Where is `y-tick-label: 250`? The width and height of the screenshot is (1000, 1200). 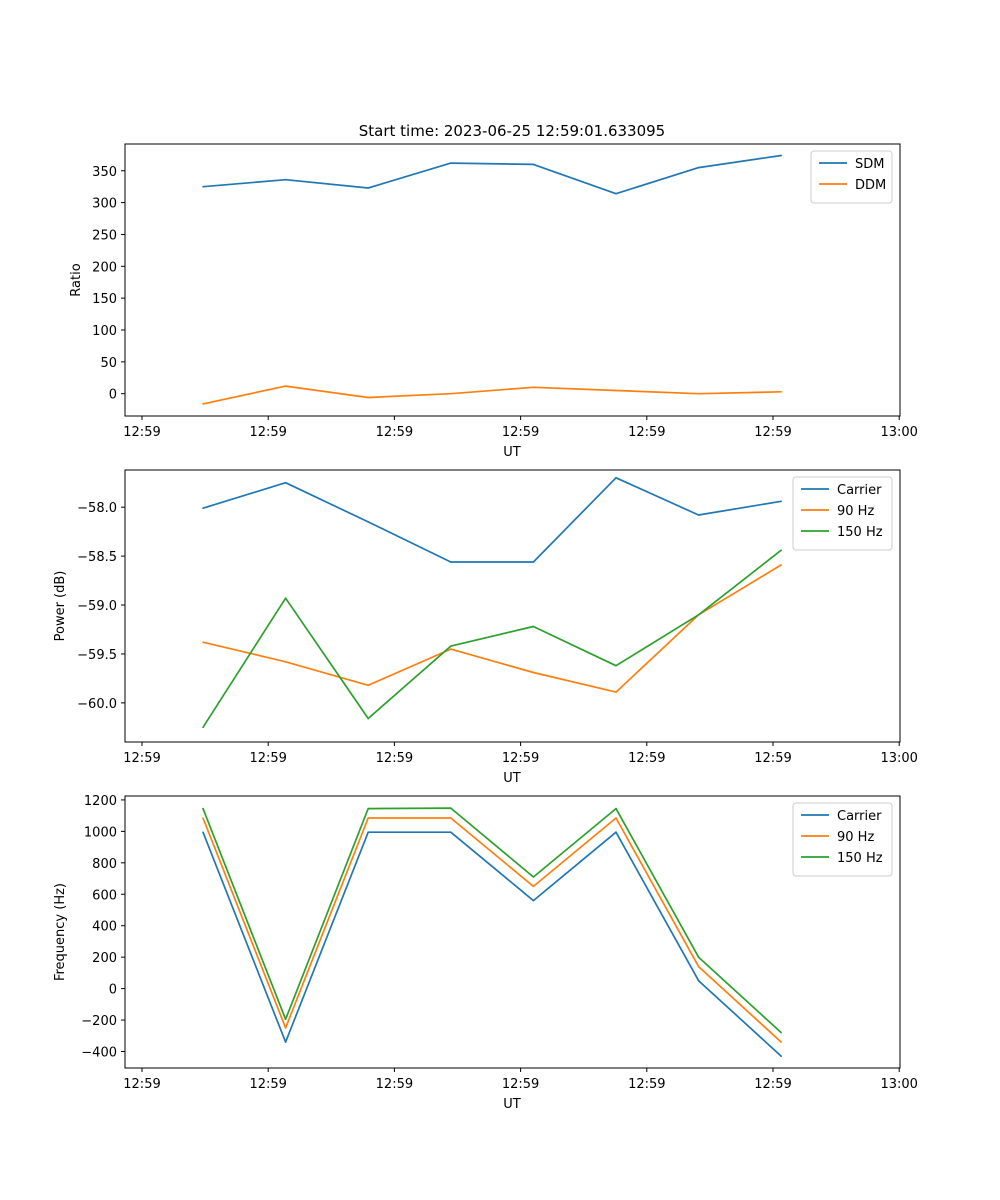 y-tick-label: 250 is located at coordinates (104, 235).